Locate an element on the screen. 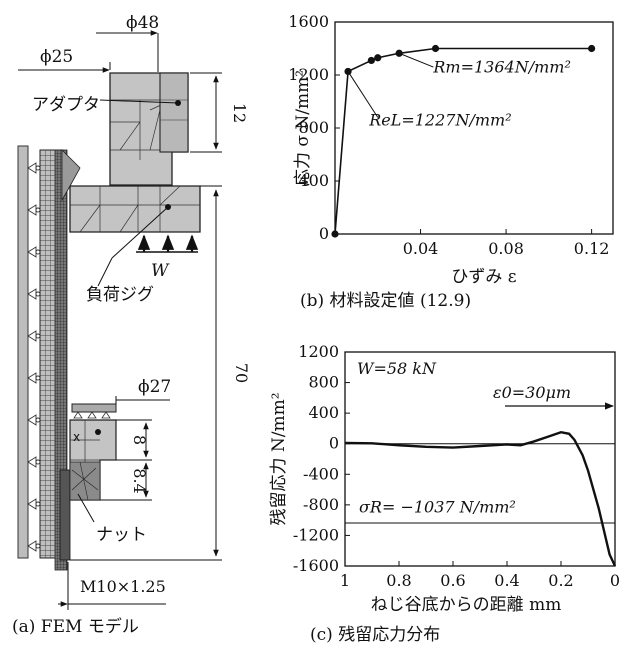 Image resolution: width=628 pixels, height=647 pixels. xtick-label-b: 0.08 is located at coordinates (506, 248).